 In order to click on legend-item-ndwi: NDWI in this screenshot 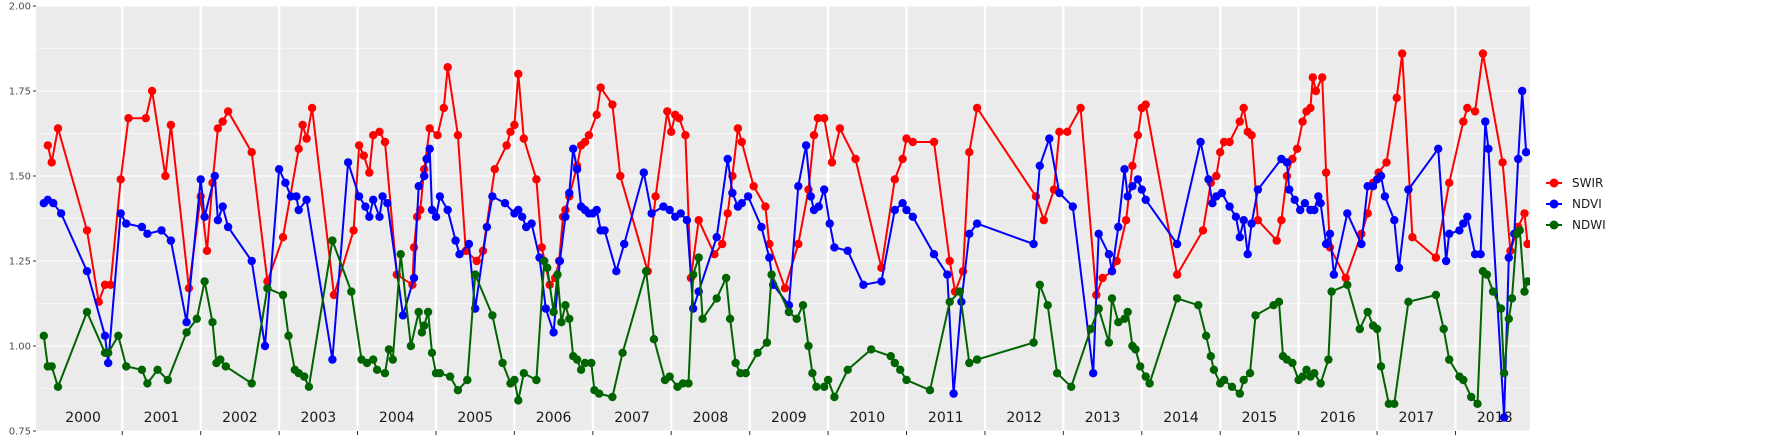, I will do `click(1576, 225)`.